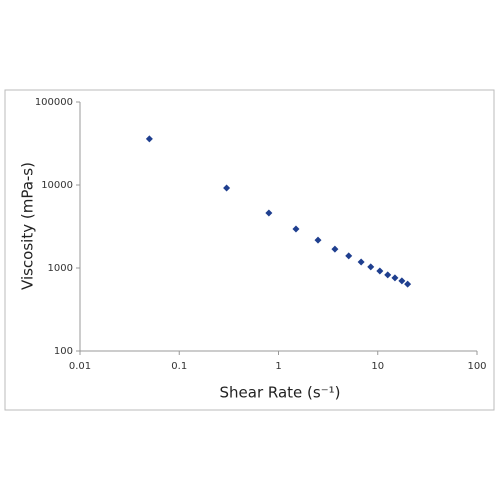  Describe the element at coordinates (60, 268) in the screenshot. I see `y-tick-label: 1000` at that location.